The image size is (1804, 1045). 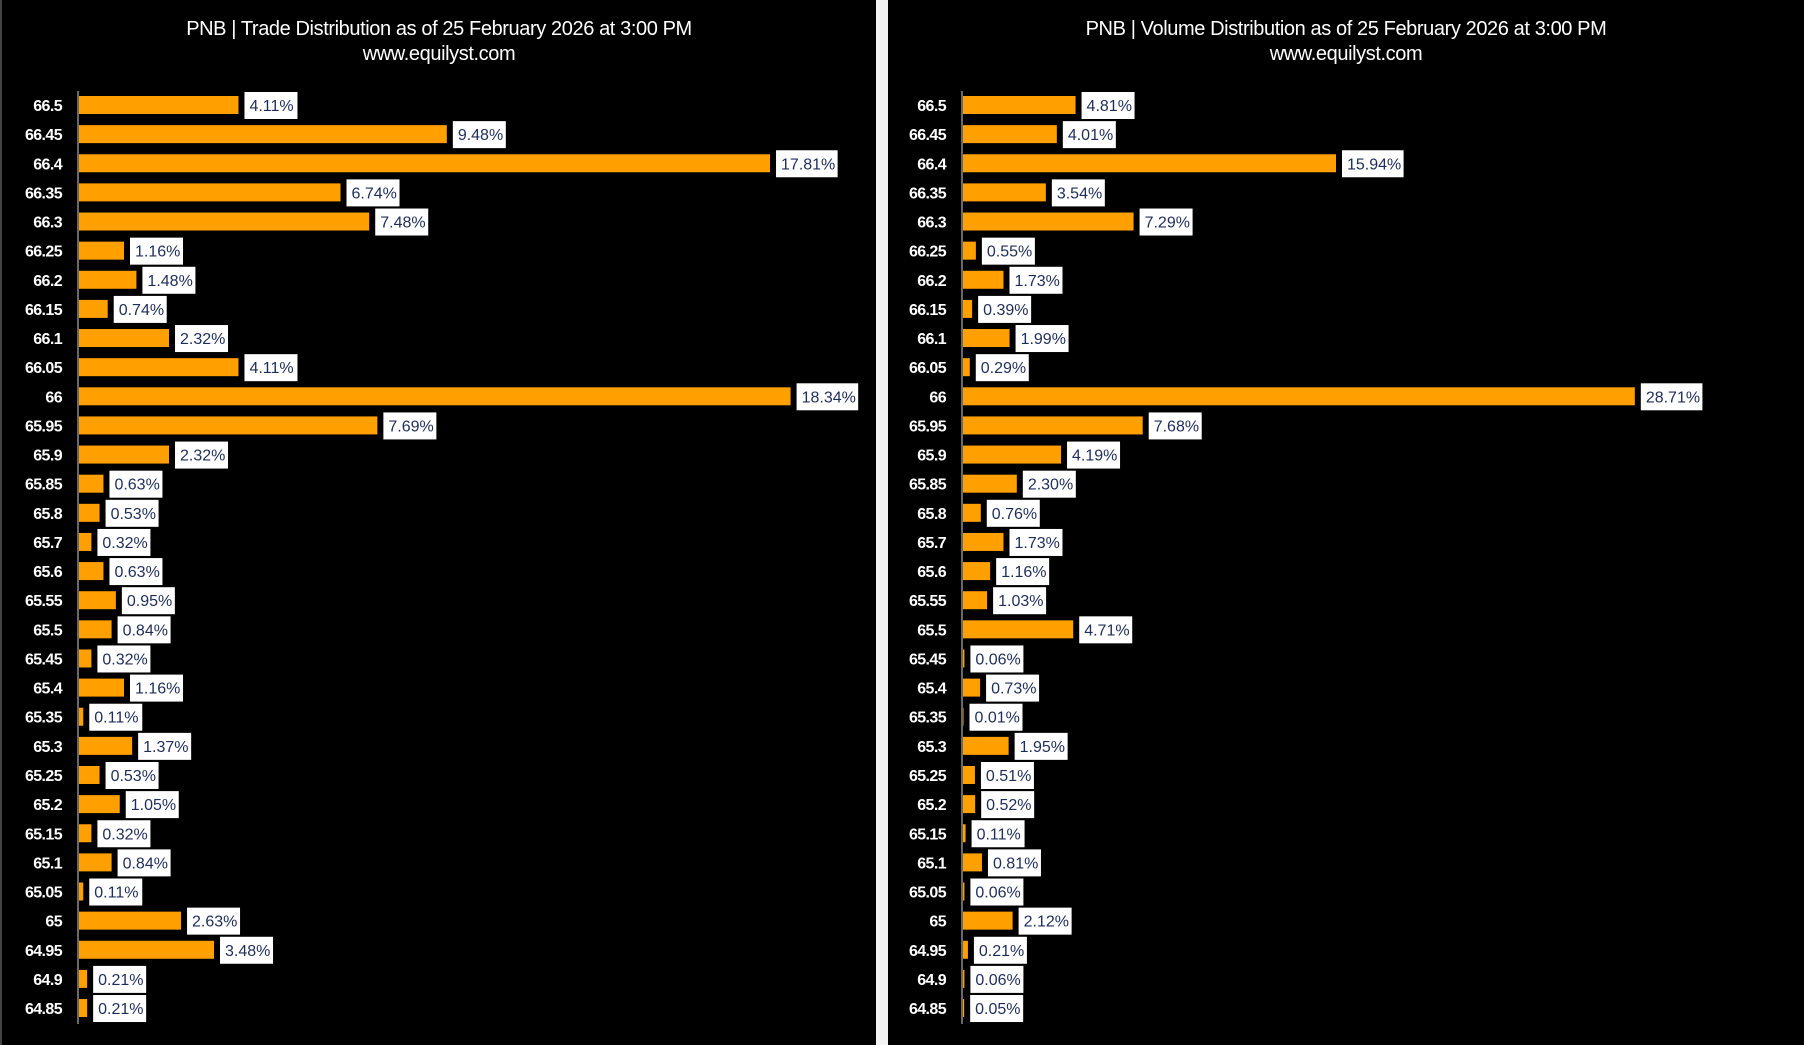 I want to click on data-label: 9.48%, so click(x=480, y=135).